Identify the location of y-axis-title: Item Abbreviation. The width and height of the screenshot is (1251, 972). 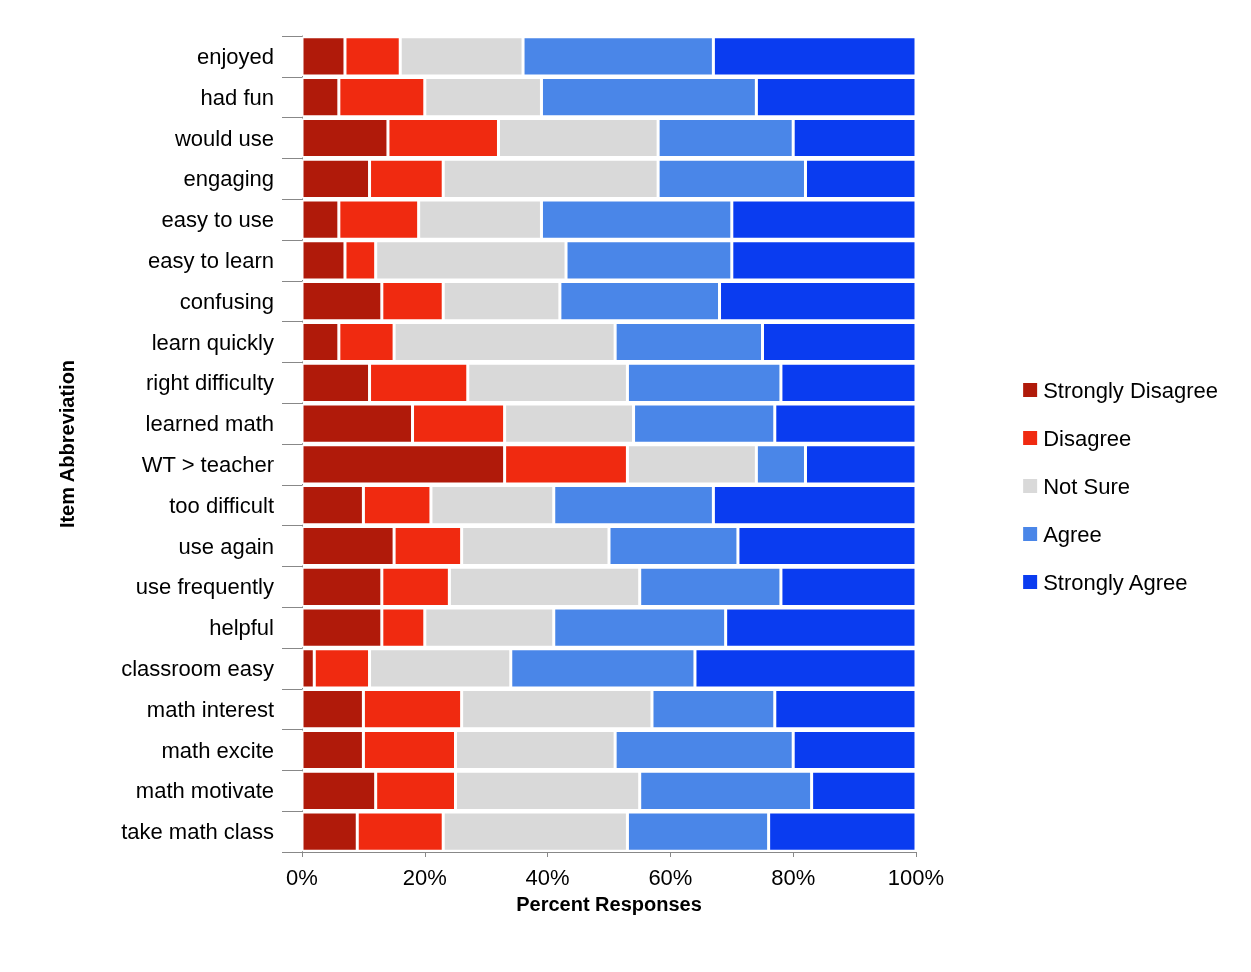
(67, 444).